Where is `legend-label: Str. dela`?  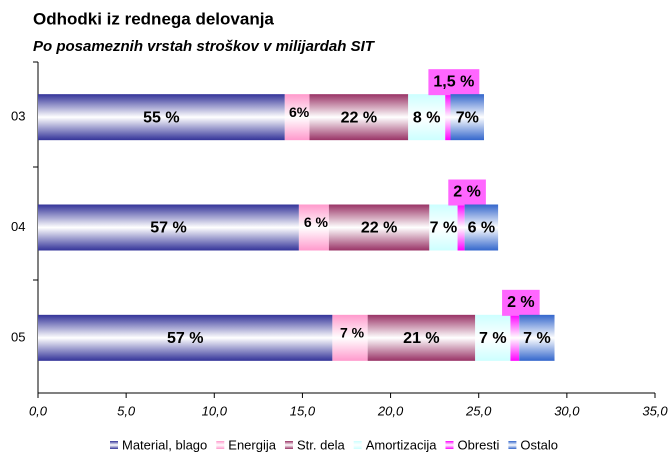
legend-label: Str. dela is located at coordinates (321, 444).